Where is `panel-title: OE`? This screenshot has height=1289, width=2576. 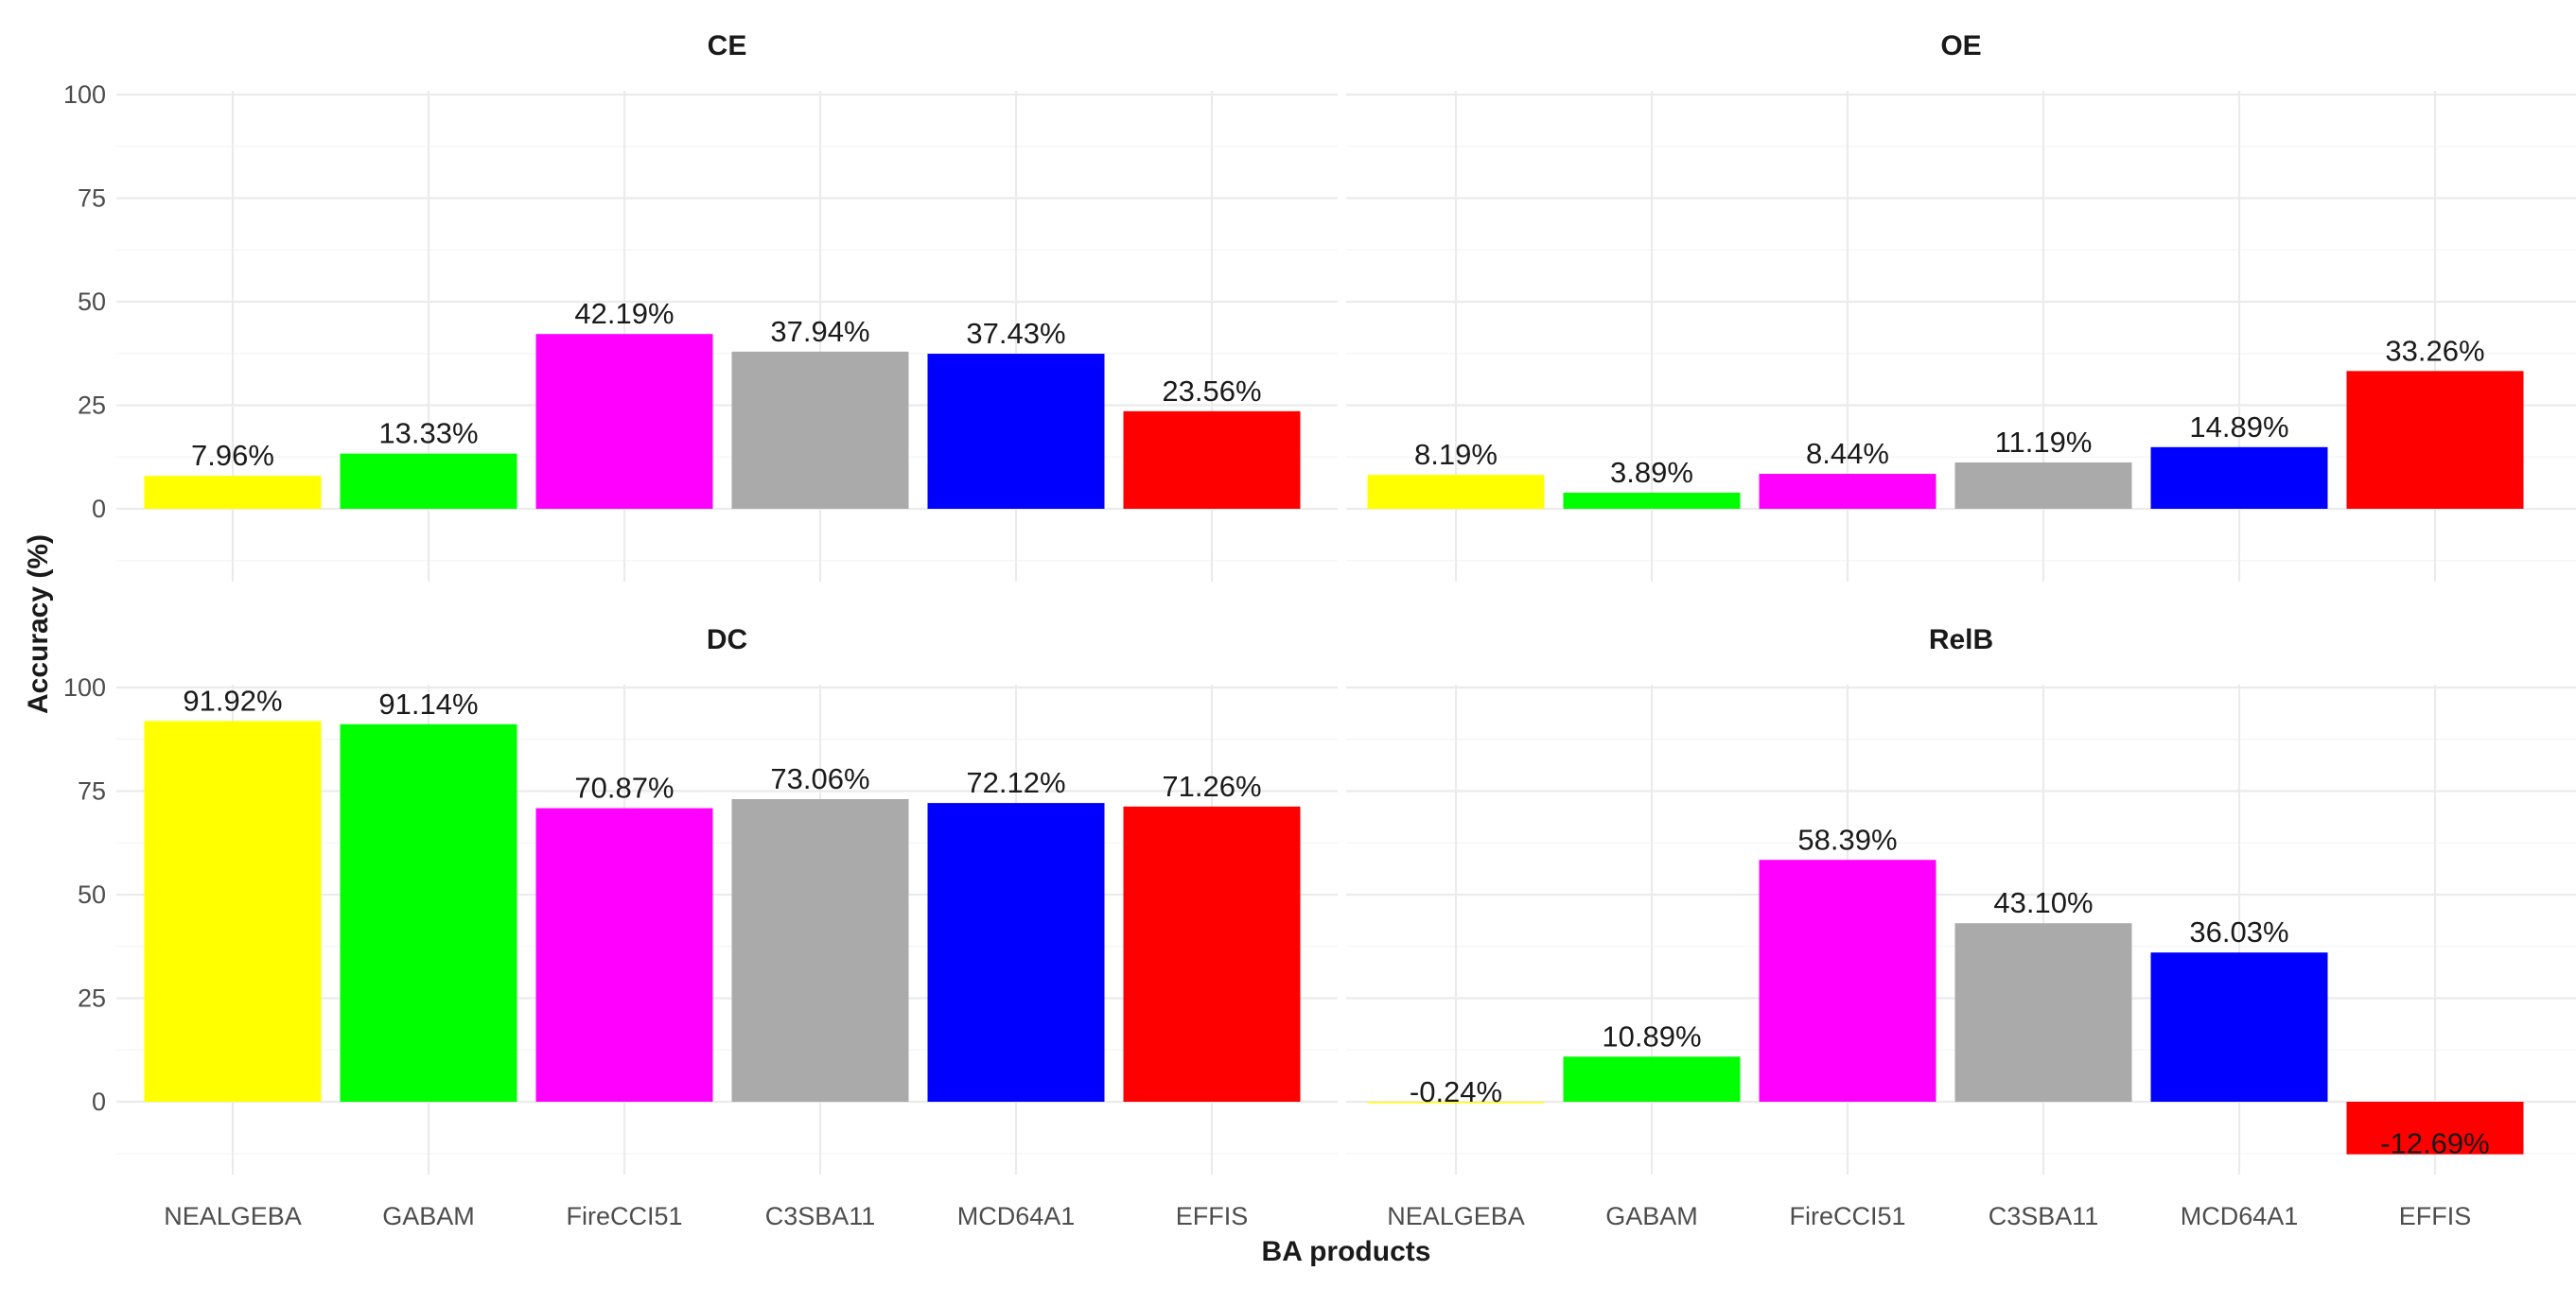 panel-title: OE is located at coordinates (1961, 45).